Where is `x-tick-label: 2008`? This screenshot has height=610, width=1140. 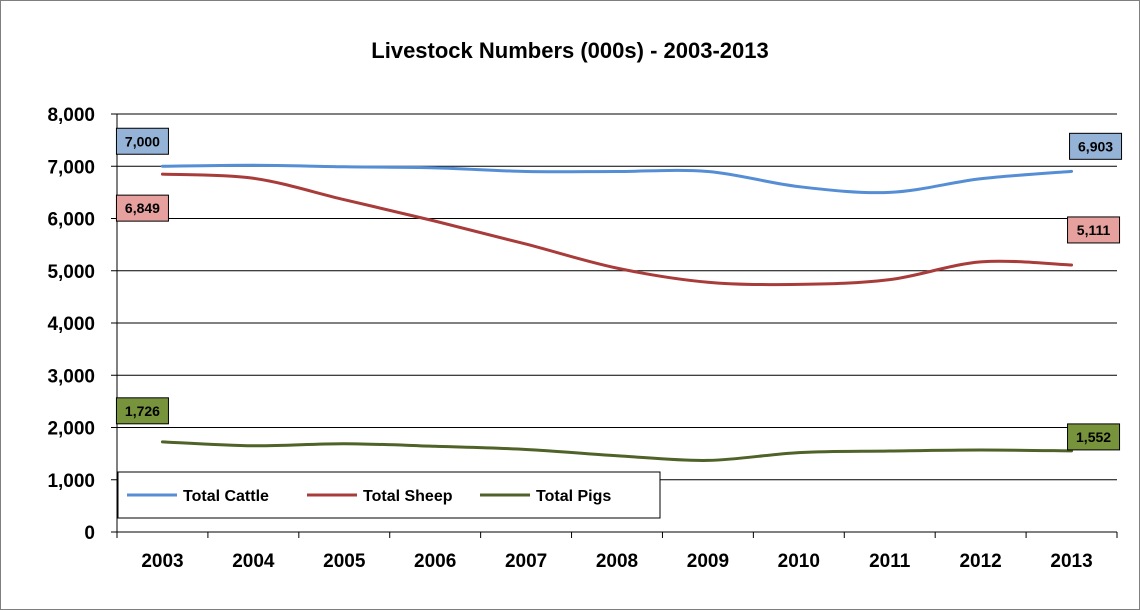 x-tick-label: 2008 is located at coordinates (617, 561).